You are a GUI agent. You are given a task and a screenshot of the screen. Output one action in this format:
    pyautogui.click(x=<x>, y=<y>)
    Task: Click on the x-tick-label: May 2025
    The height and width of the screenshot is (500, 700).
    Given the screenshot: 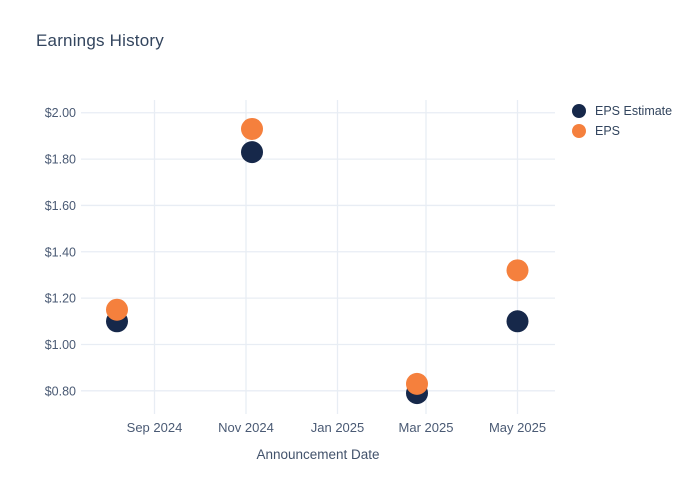 What is the action you would take?
    pyautogui.click(x=517, y=427)
    